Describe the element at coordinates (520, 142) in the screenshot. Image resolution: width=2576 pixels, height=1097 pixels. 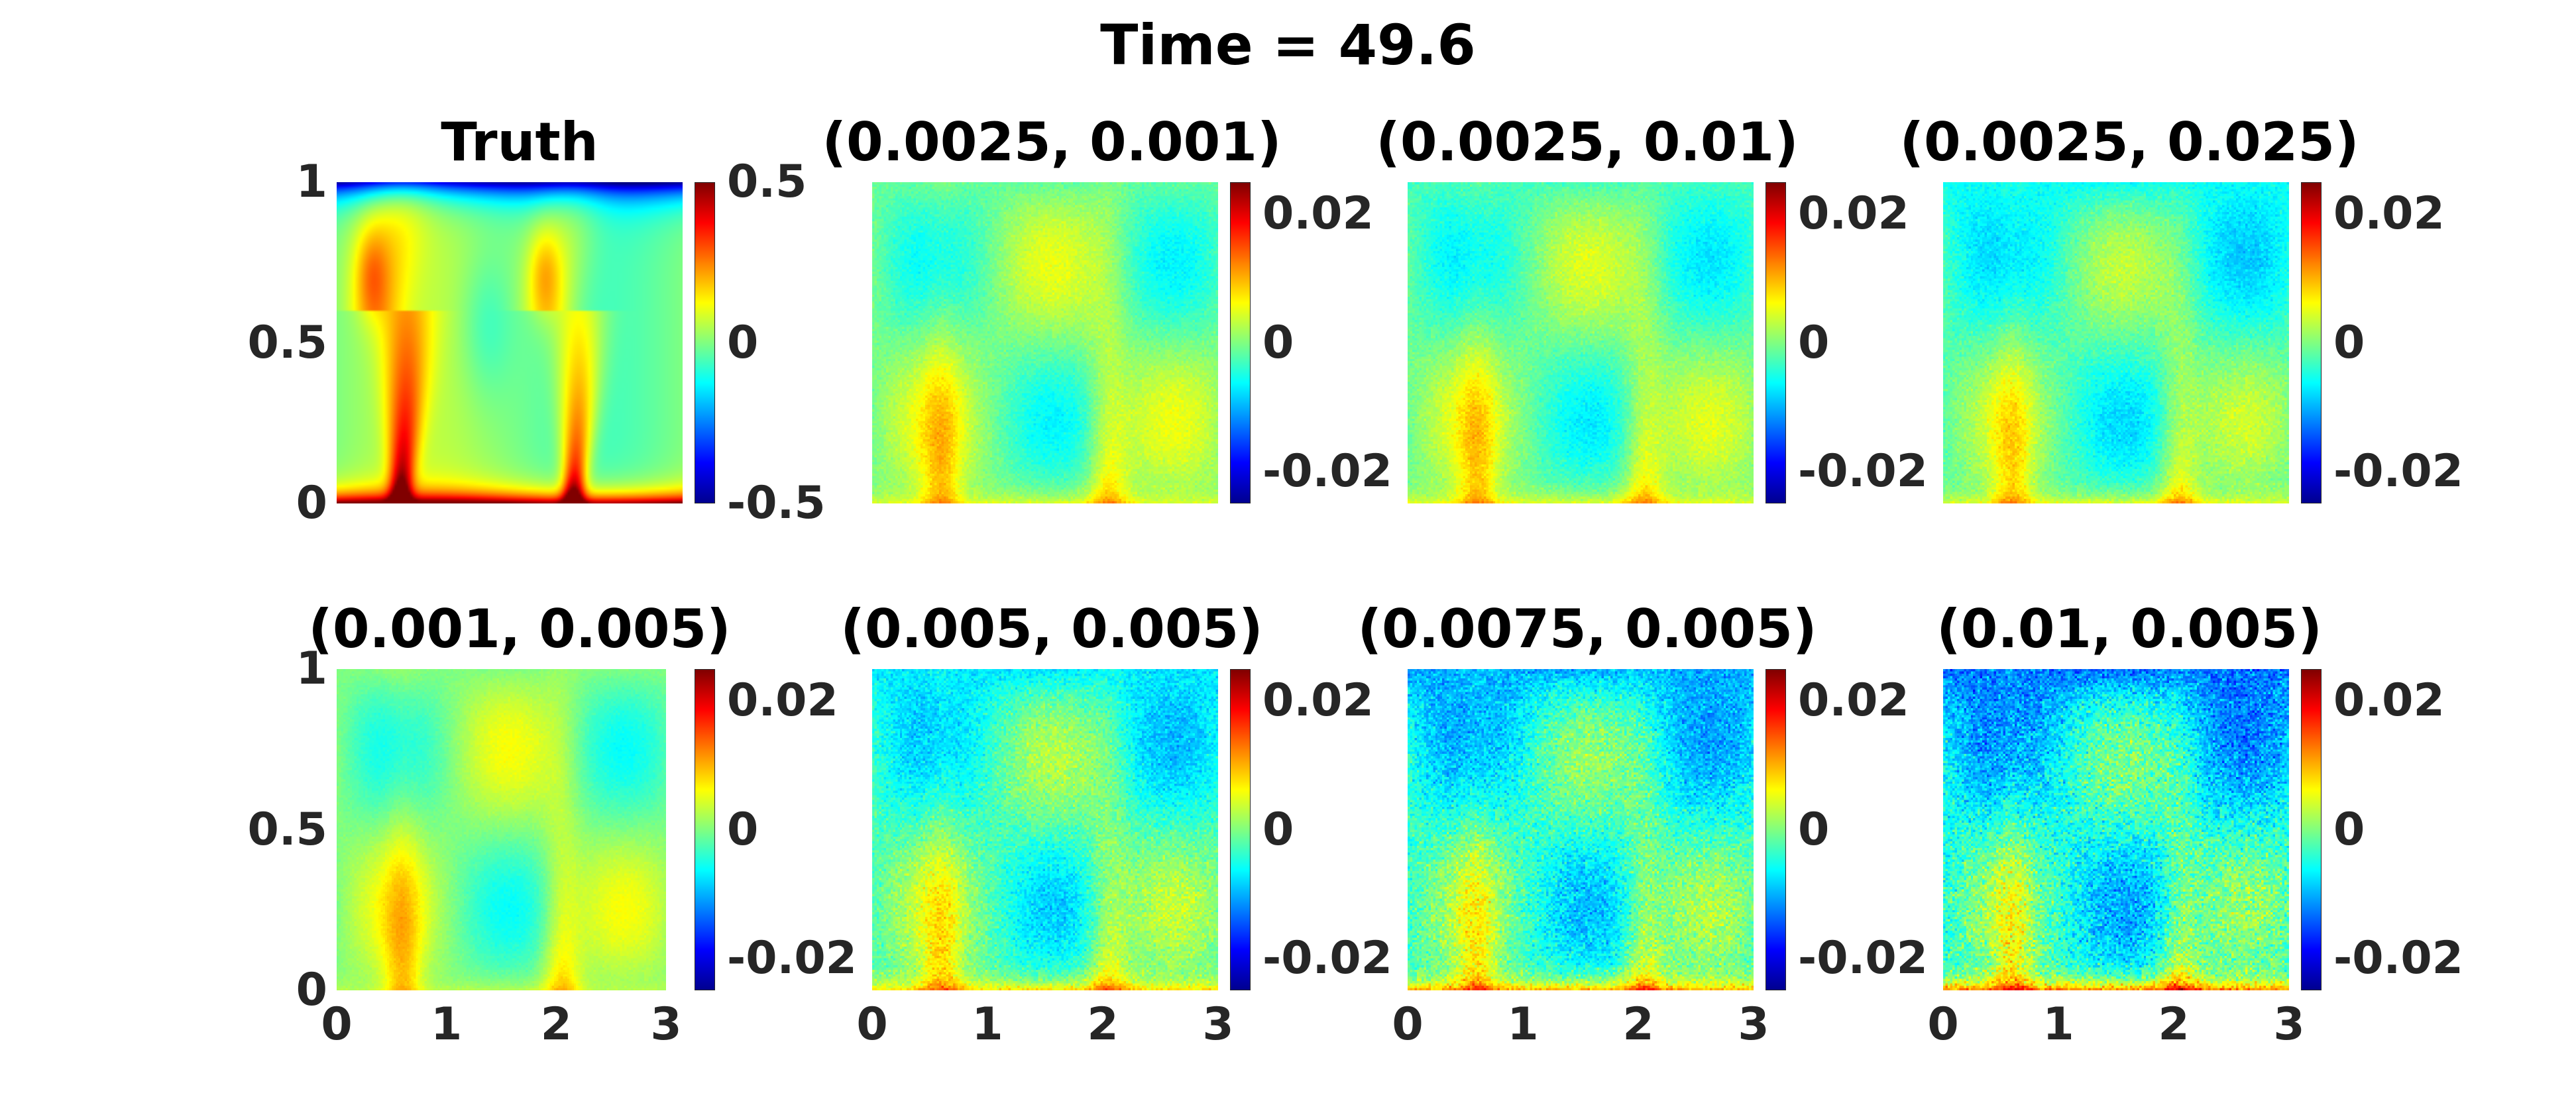
I see `panel-title: Truth` at that location.